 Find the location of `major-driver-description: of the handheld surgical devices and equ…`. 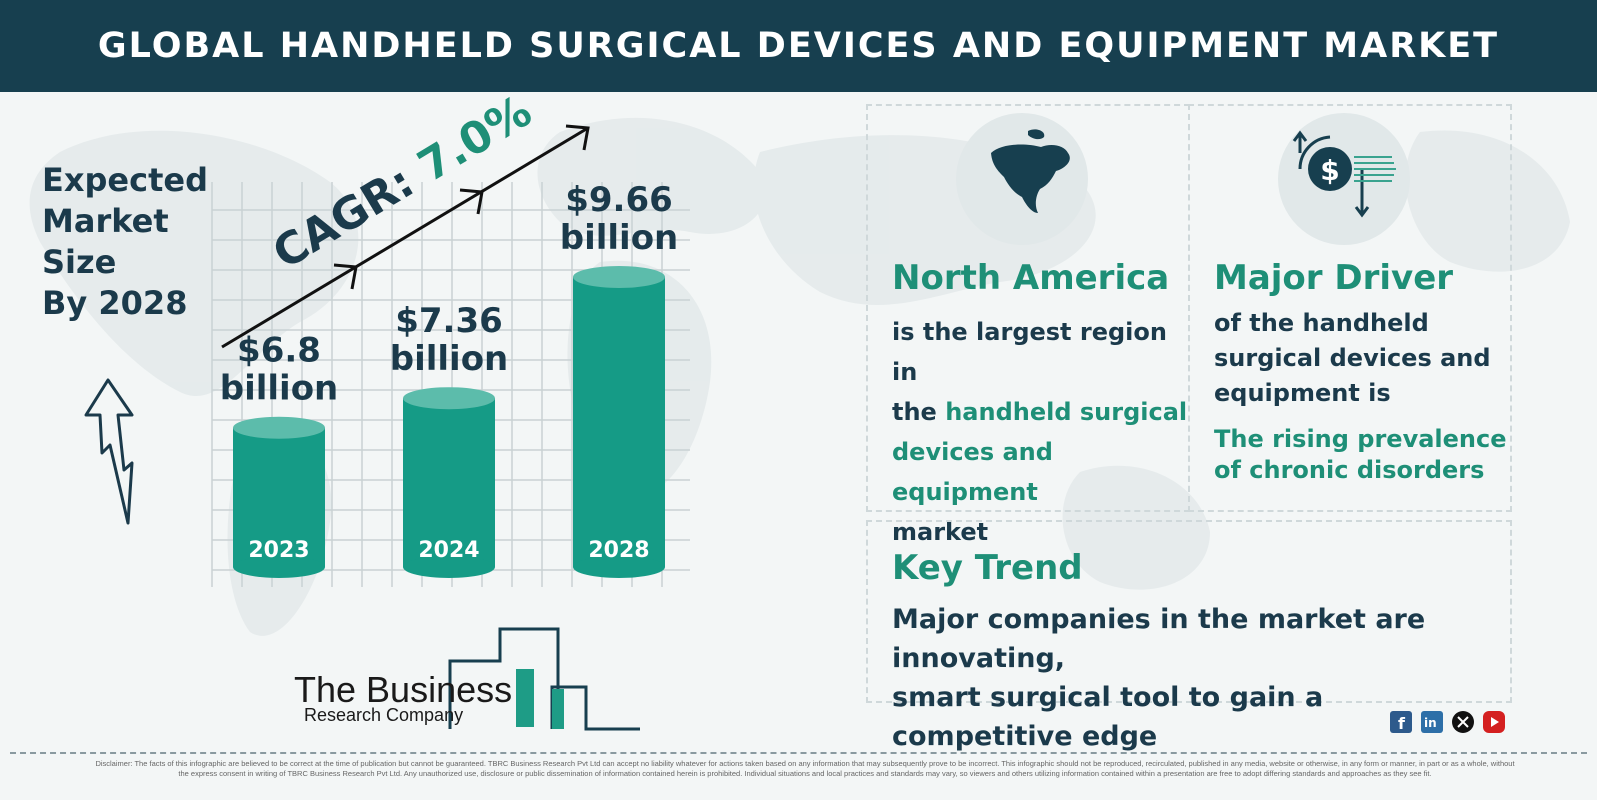

major-driver-description: of the handheld surgical devices and equ… is located at coordinates (1364, 358).